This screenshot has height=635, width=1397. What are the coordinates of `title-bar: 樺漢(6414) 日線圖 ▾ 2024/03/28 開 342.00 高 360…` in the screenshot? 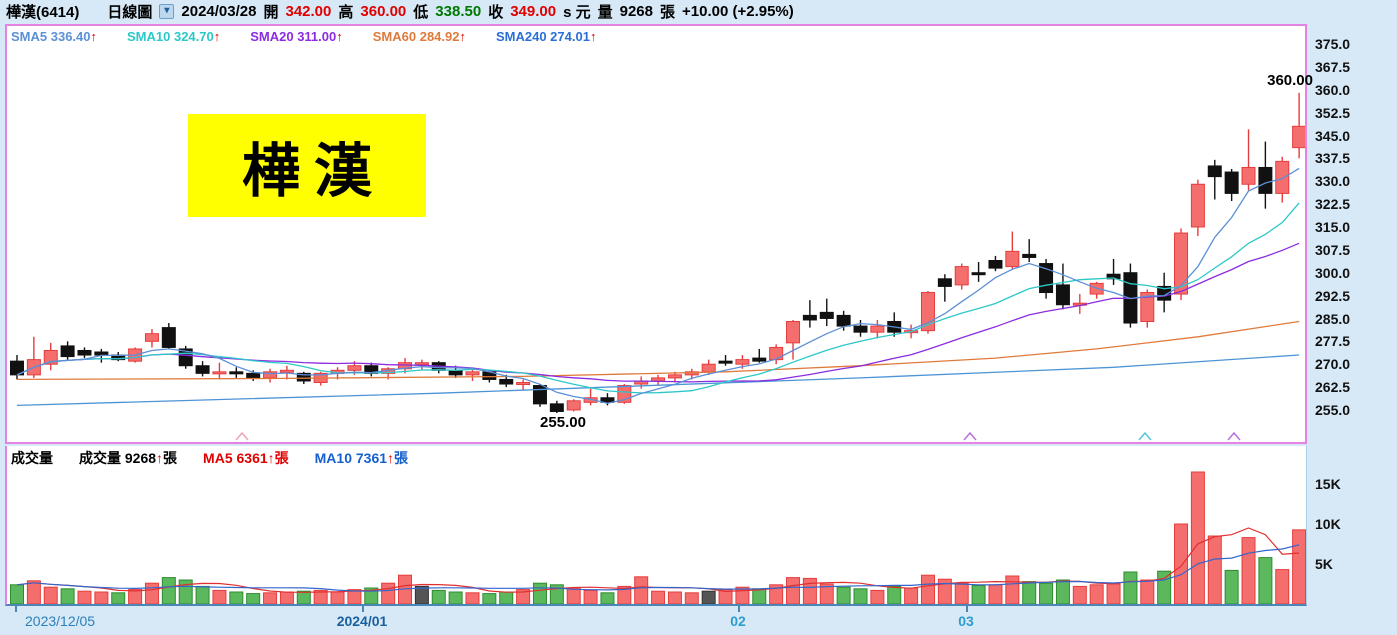 It's located at (698, 11).